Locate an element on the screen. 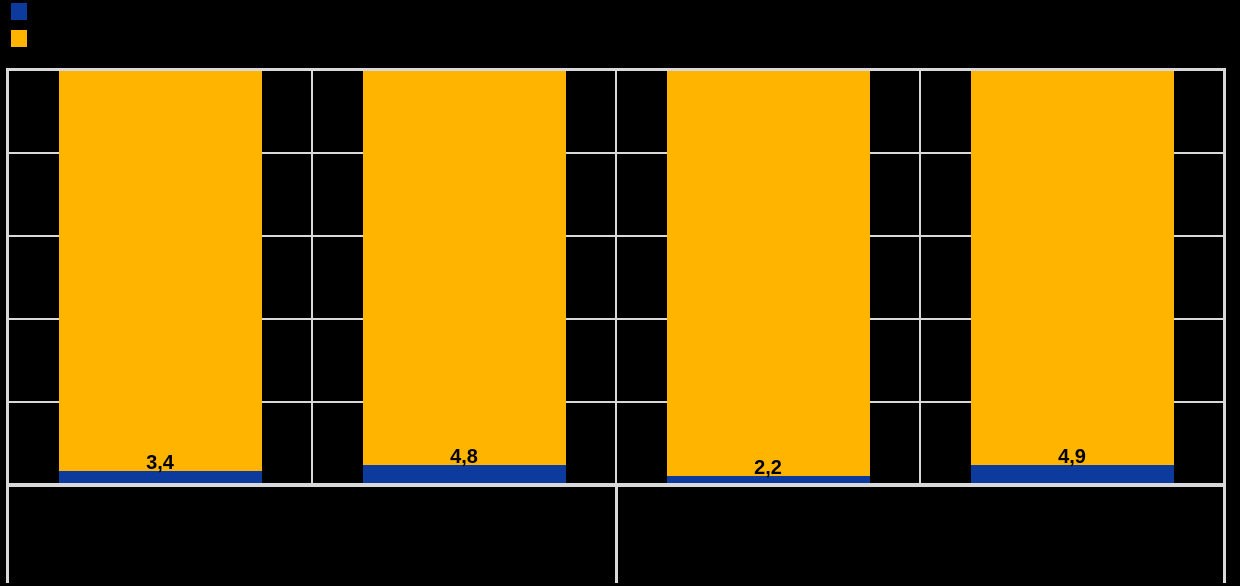  category-group-divider is located at coordinates (616, 534).